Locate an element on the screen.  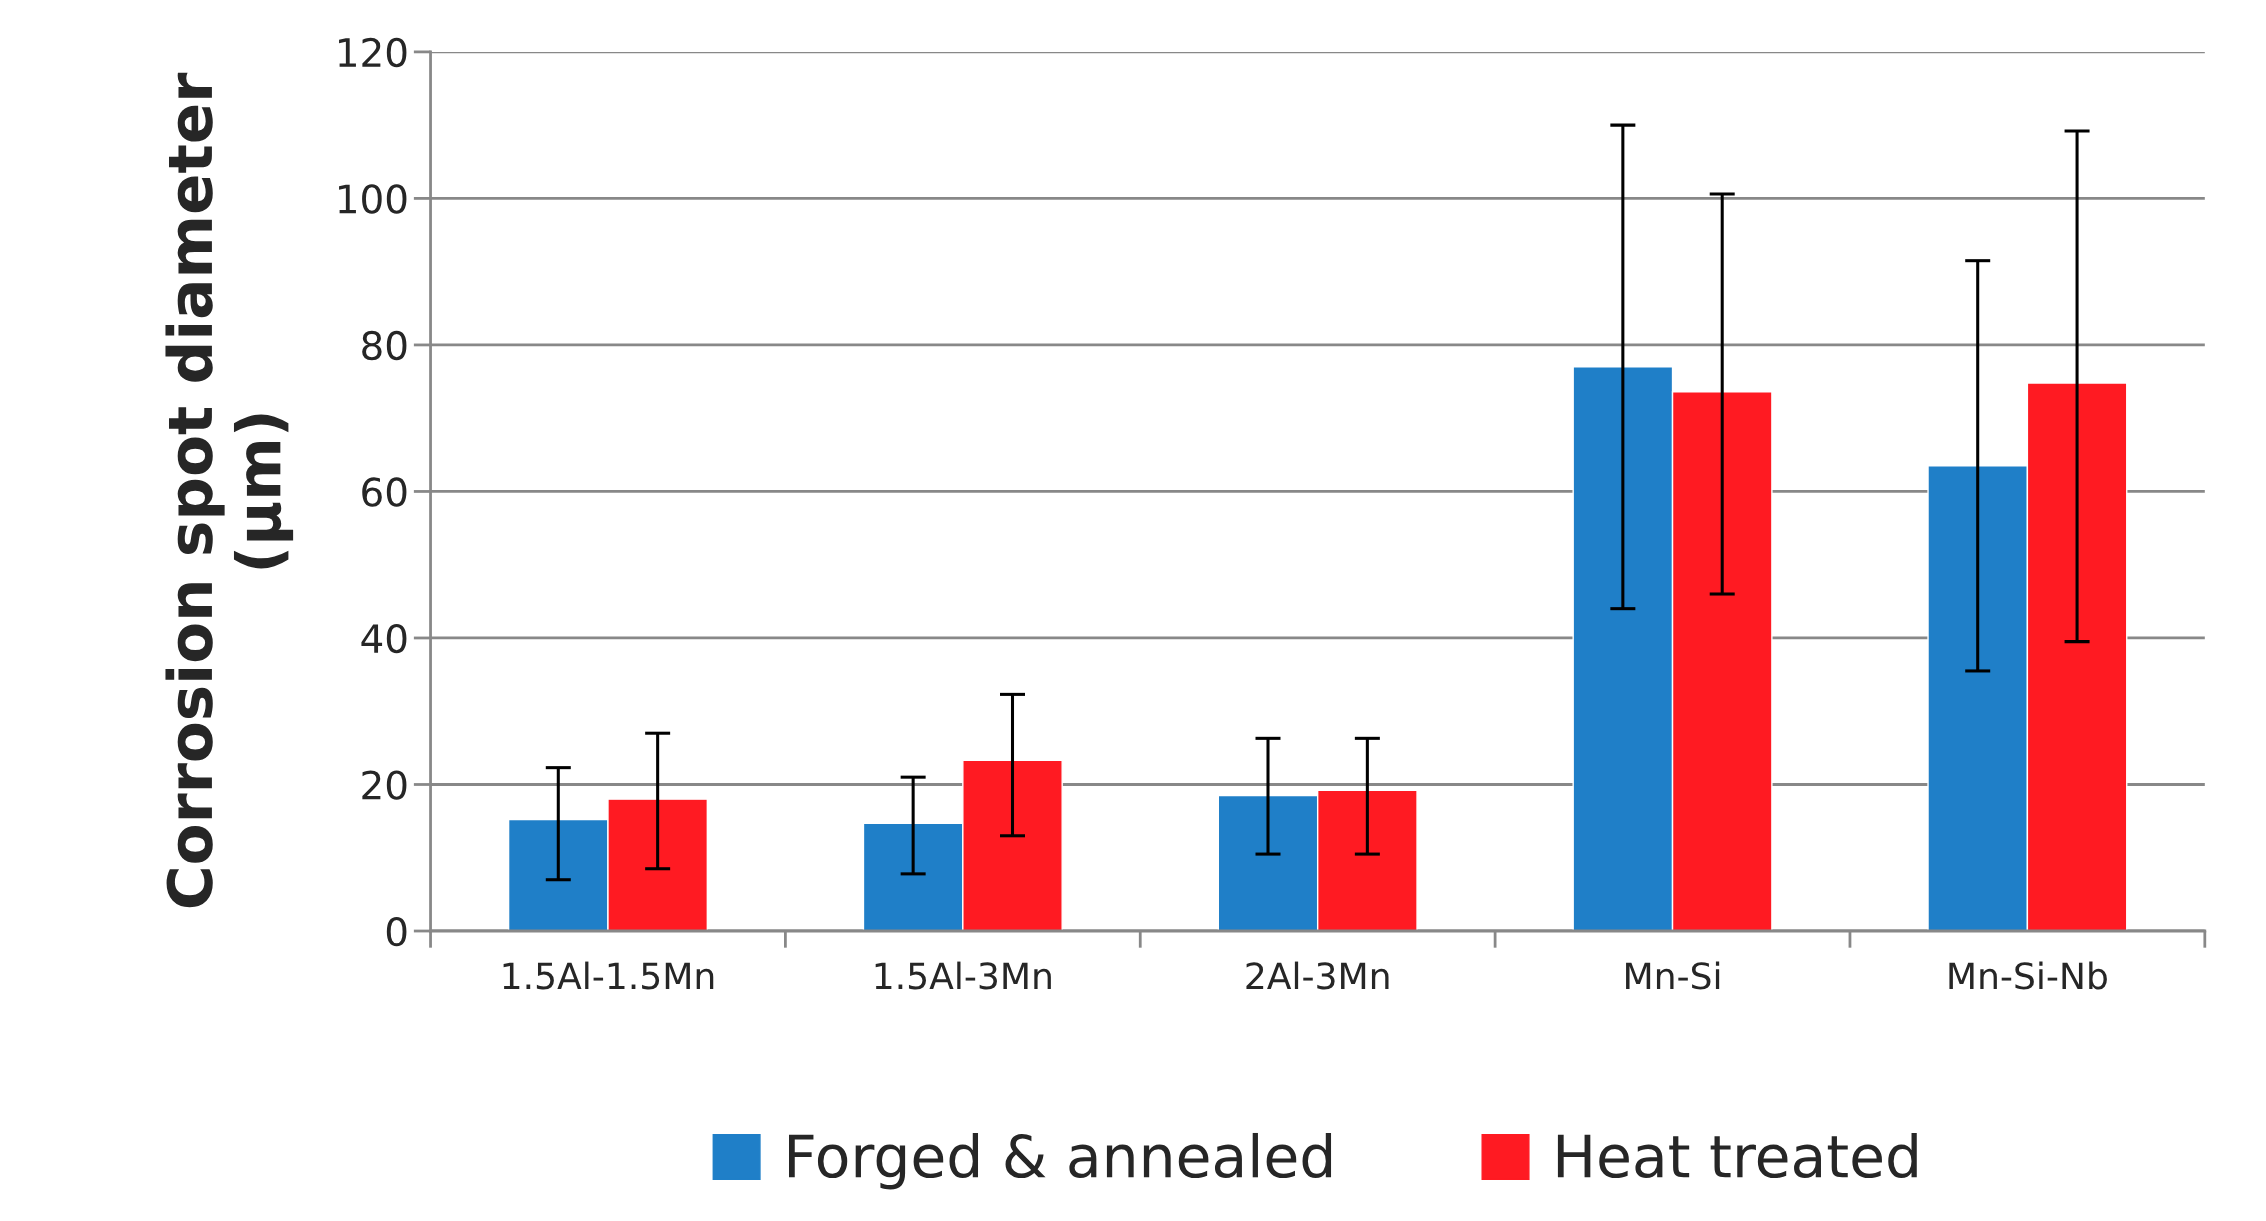
y-tick-label: 20 is located at coordinates (384, 785).